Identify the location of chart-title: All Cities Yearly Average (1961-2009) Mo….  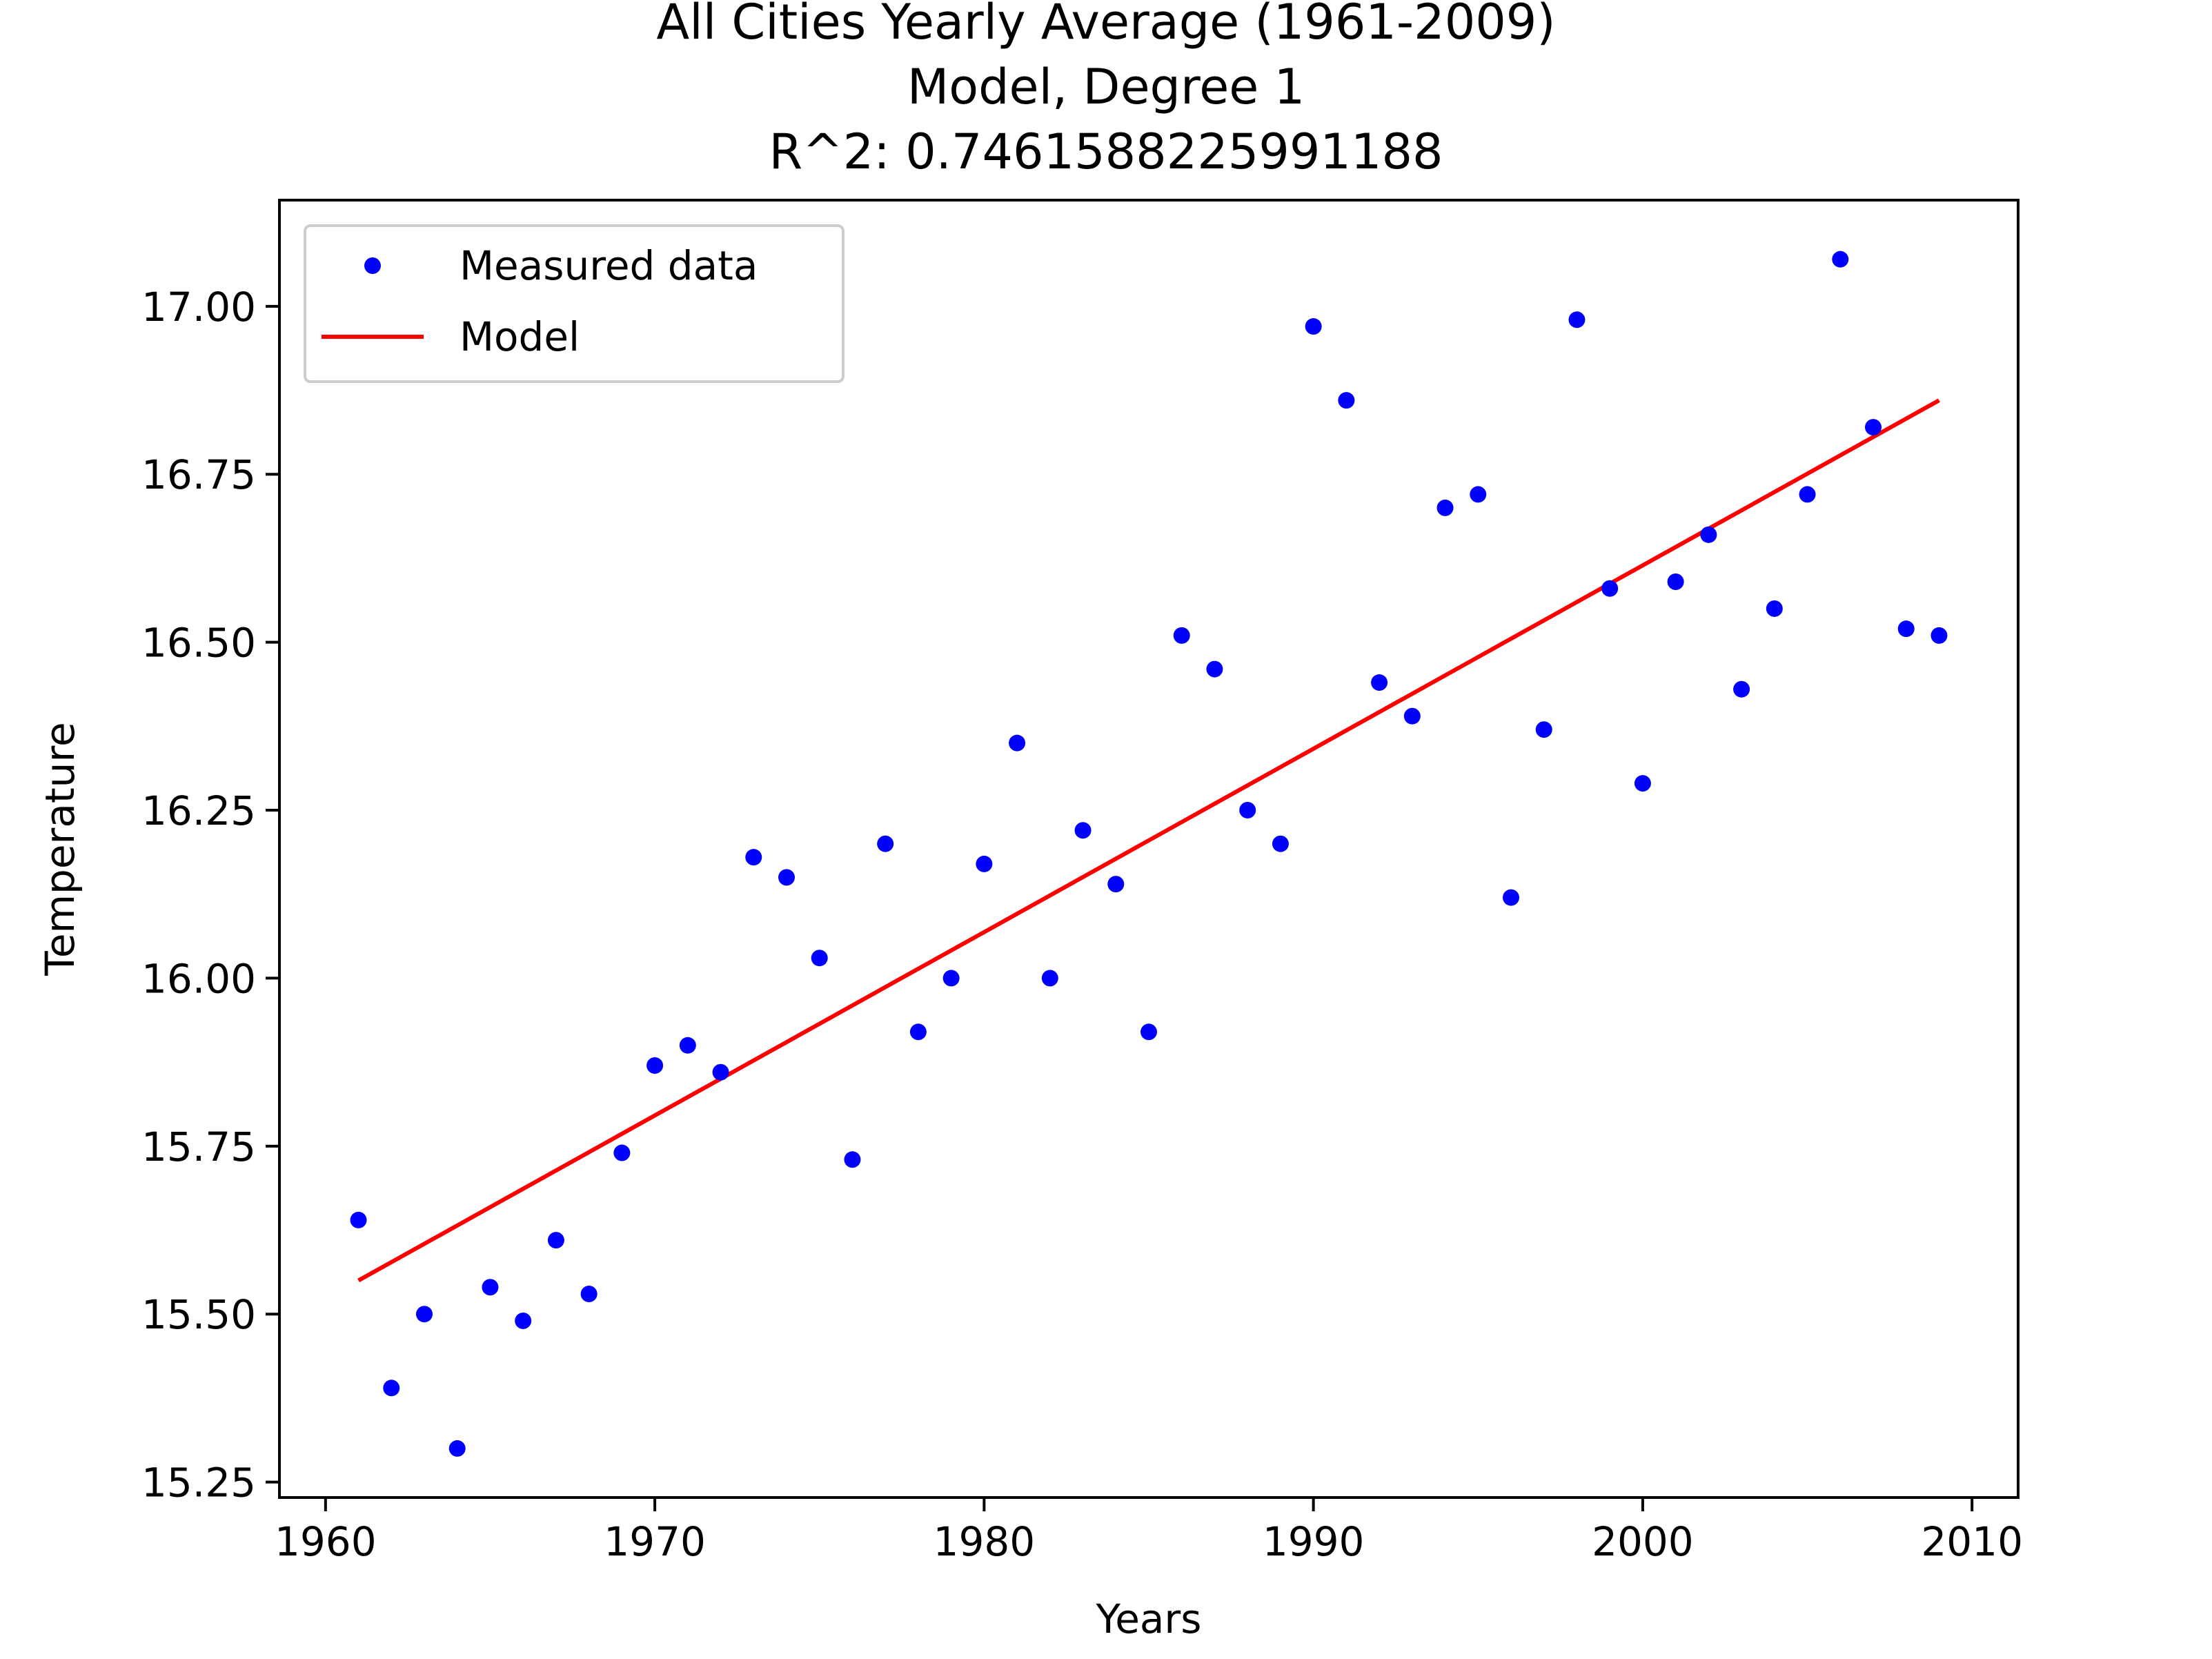
(1105, 90).